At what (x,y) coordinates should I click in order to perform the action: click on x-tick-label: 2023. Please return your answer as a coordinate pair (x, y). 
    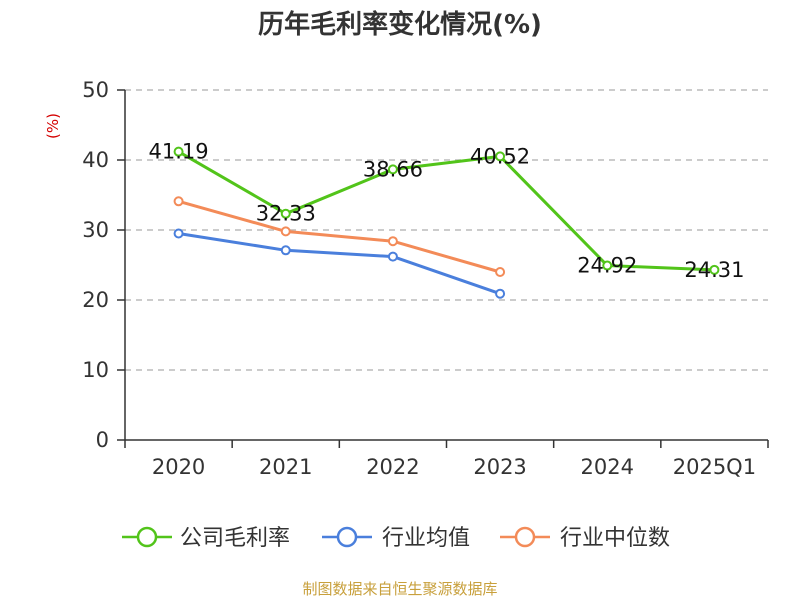
    Looking at the image, I should click on (499, 467).